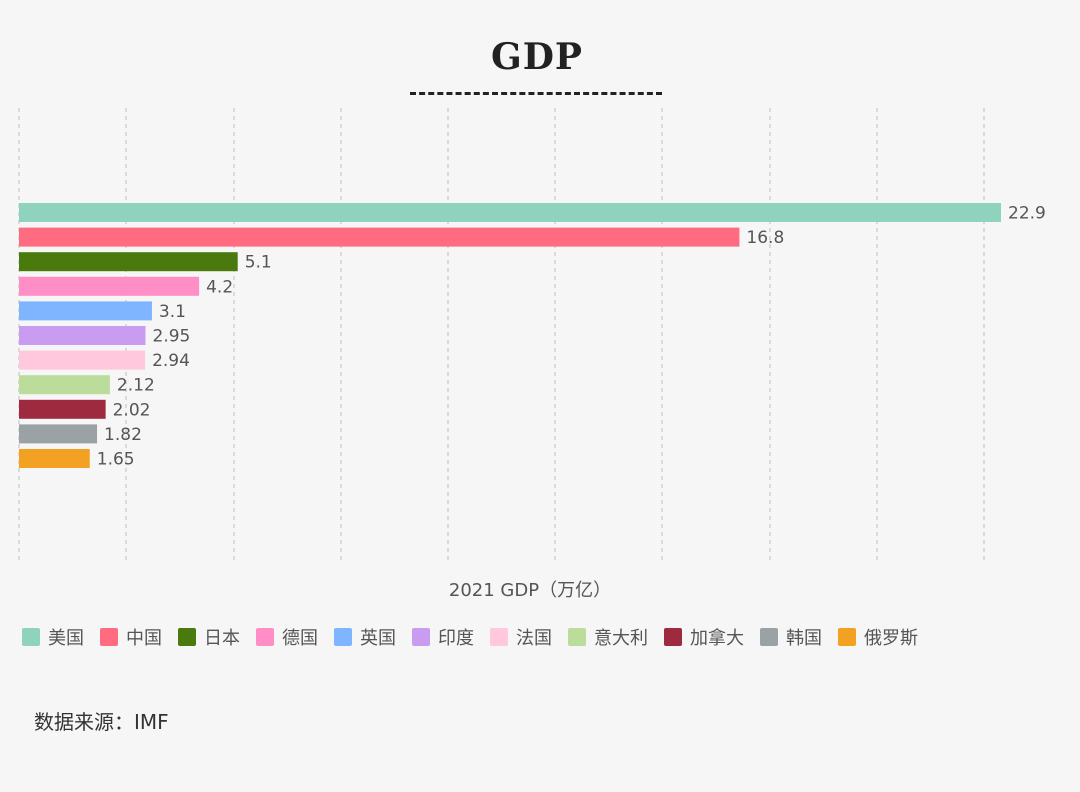 Image resolution: width=1080 pixels, height=792 pixels. What do you see at coordinates (534, 638) in the screenshot?
I see `legend-label: 法国` at bounding box center [534, 638].